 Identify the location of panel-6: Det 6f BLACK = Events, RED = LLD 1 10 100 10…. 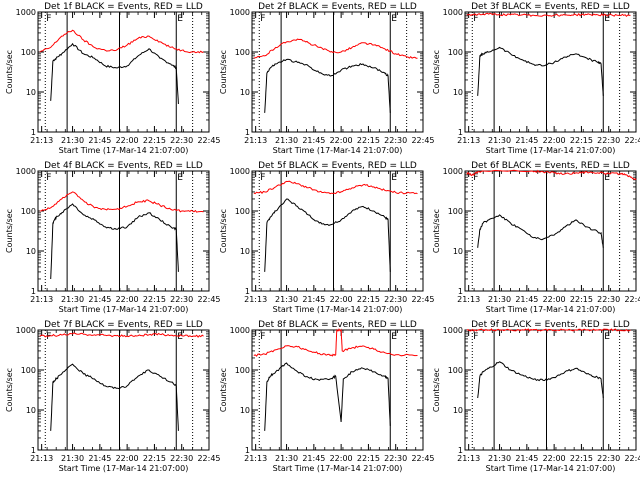
(536, 237).